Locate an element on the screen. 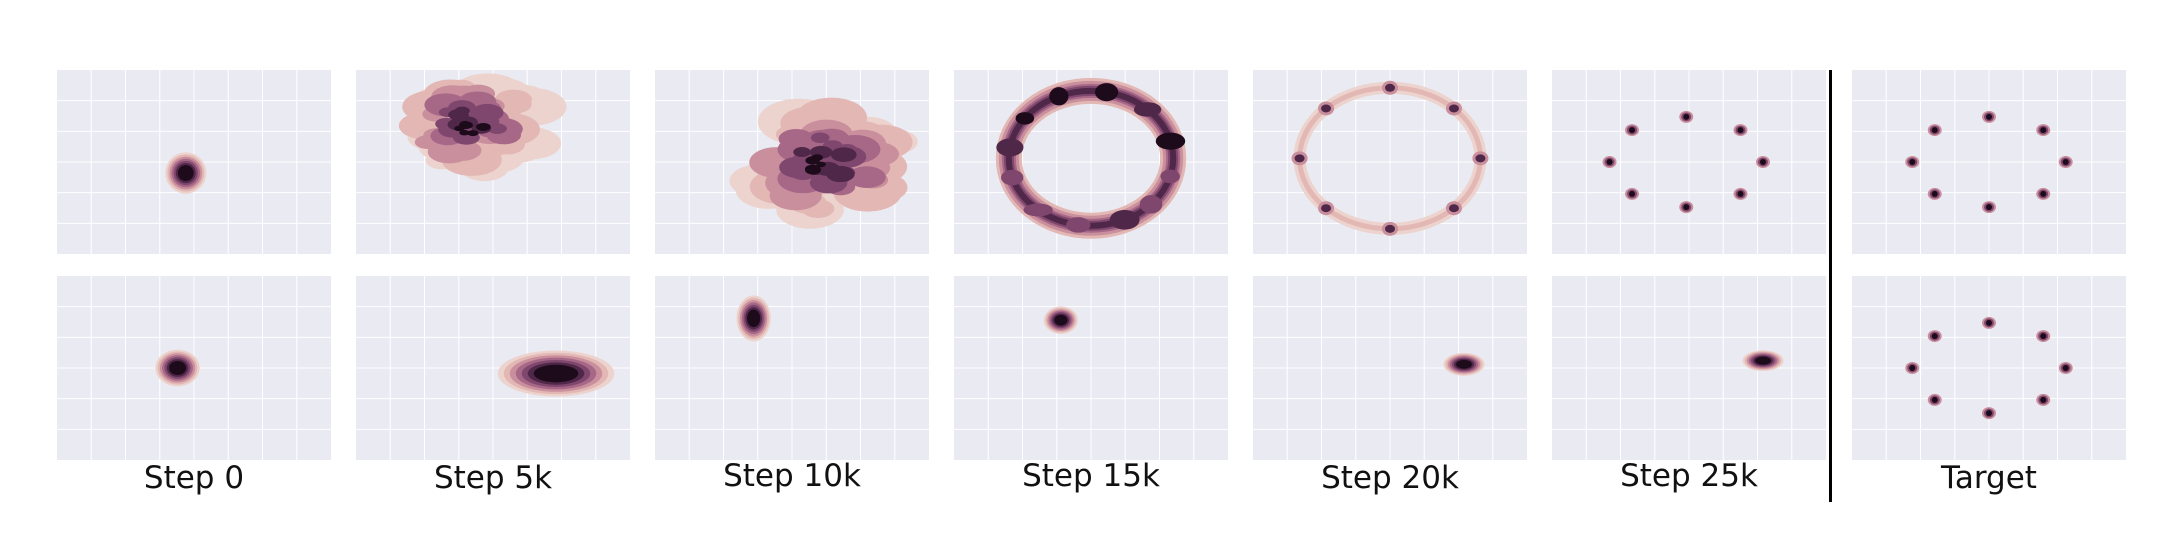 The height and width of the screenshot is (548, 2162). label-step-5k: Step 5k is located at coordinates (493, 478).